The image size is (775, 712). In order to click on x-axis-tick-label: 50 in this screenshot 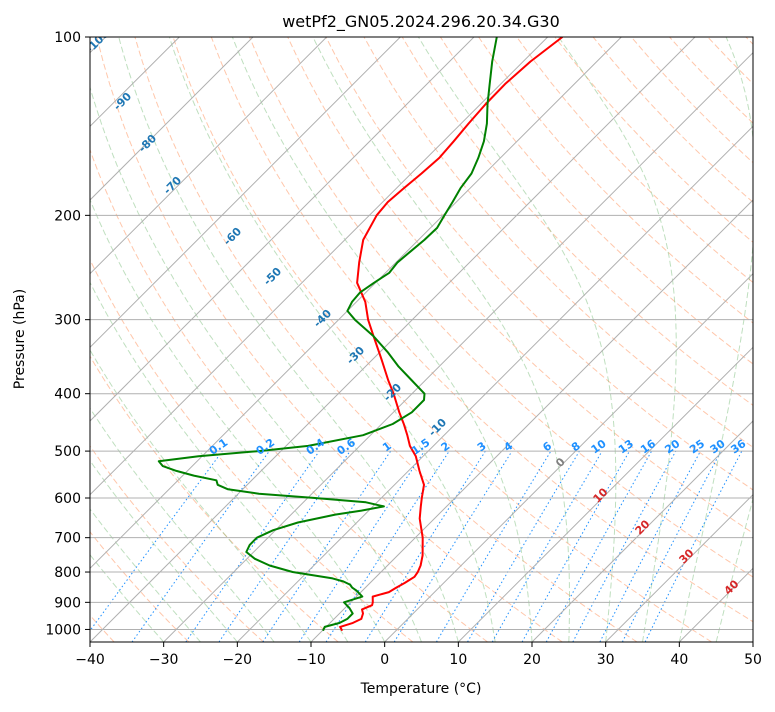, I will do `click(753, 660)`.